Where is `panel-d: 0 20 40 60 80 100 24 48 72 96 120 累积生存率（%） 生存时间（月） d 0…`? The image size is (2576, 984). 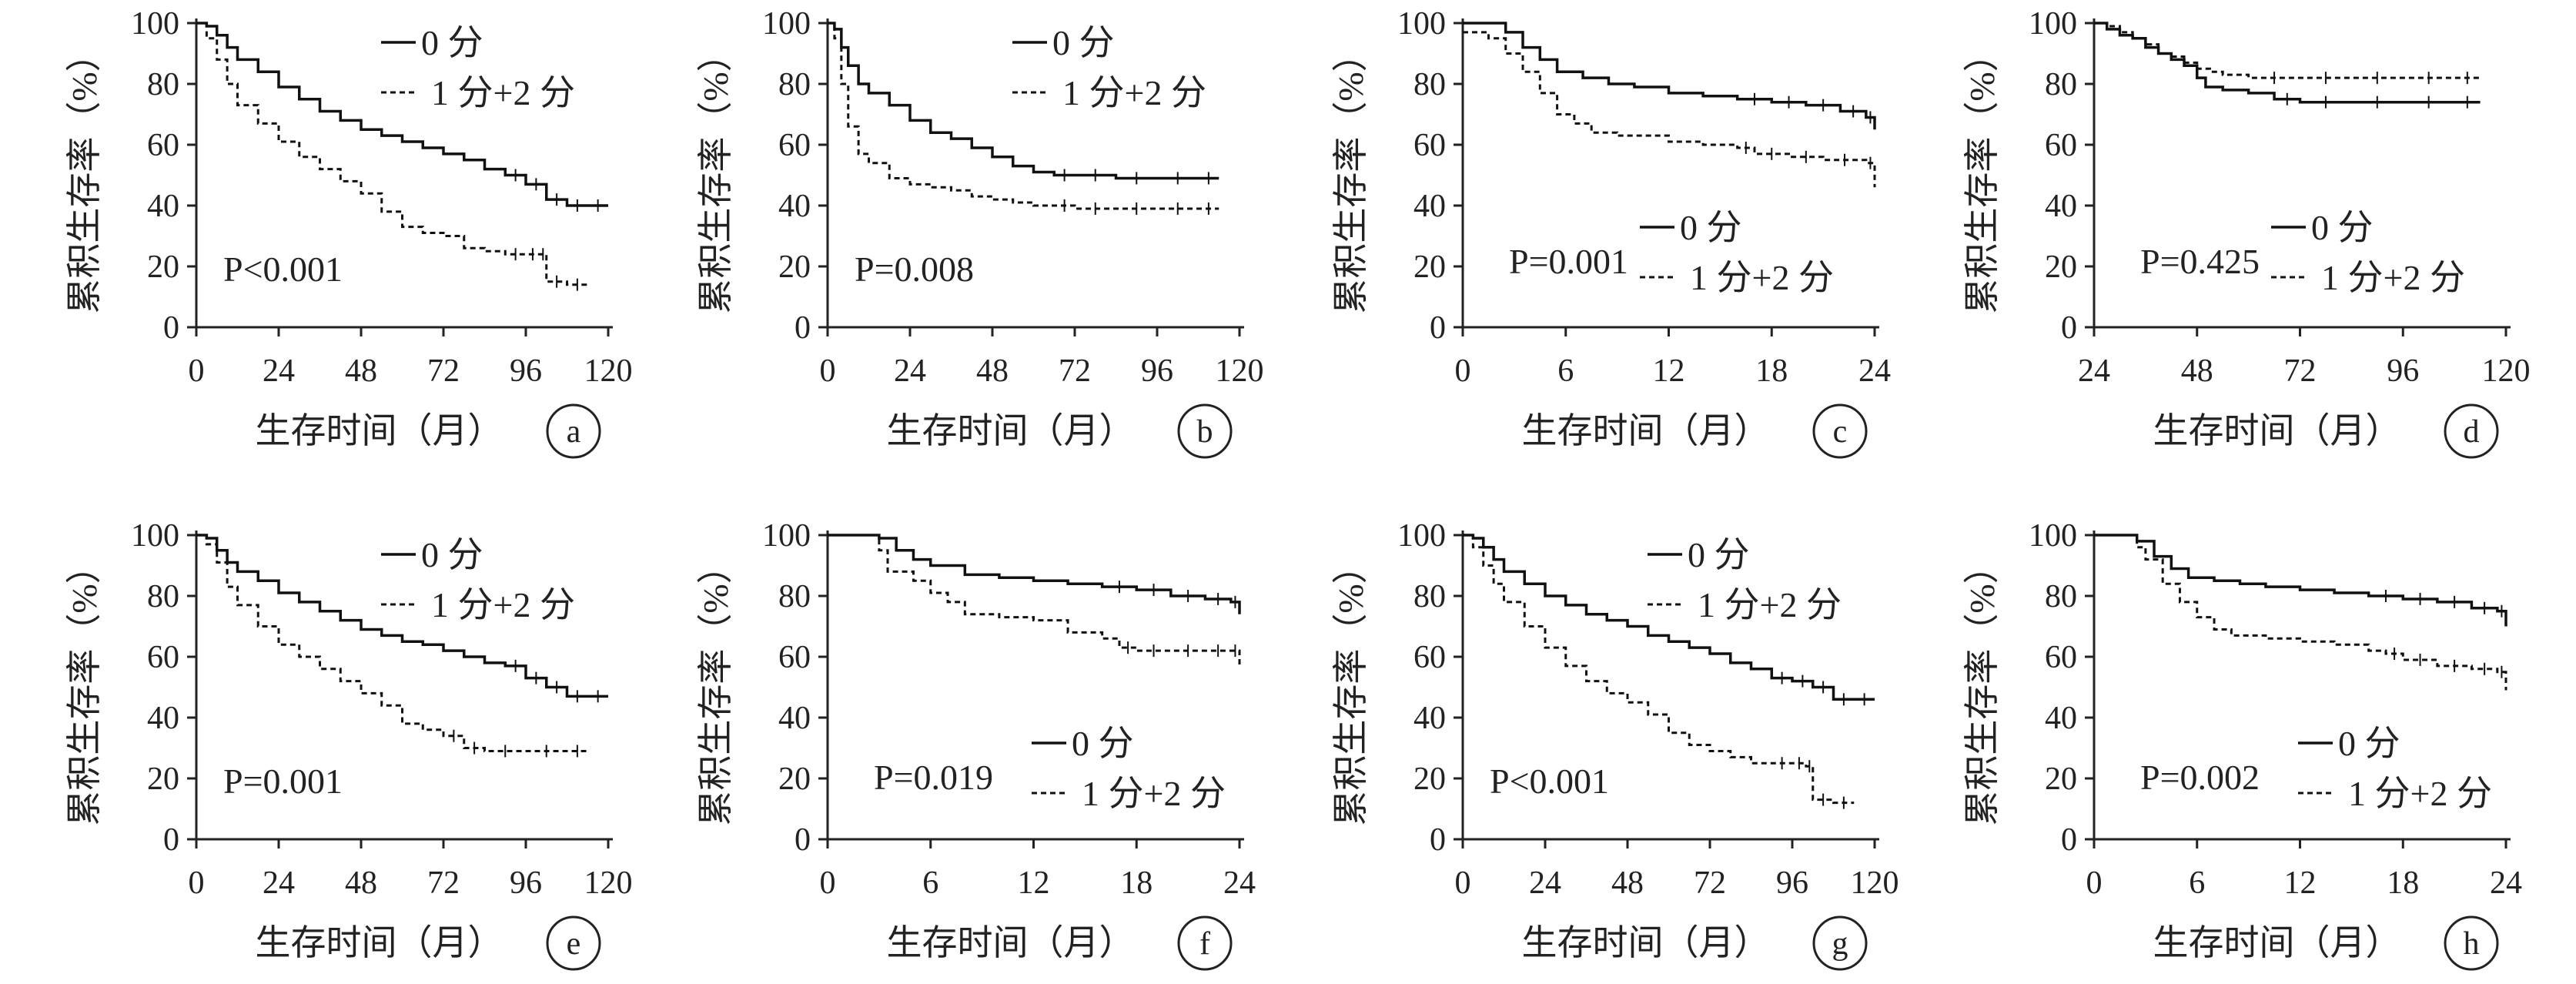 panel-d: 0 20 40 60 80 100 24 48 72 96 120 累积生存率（%） 生存时间（月） d 0… is located at coordinates (2247, 233).